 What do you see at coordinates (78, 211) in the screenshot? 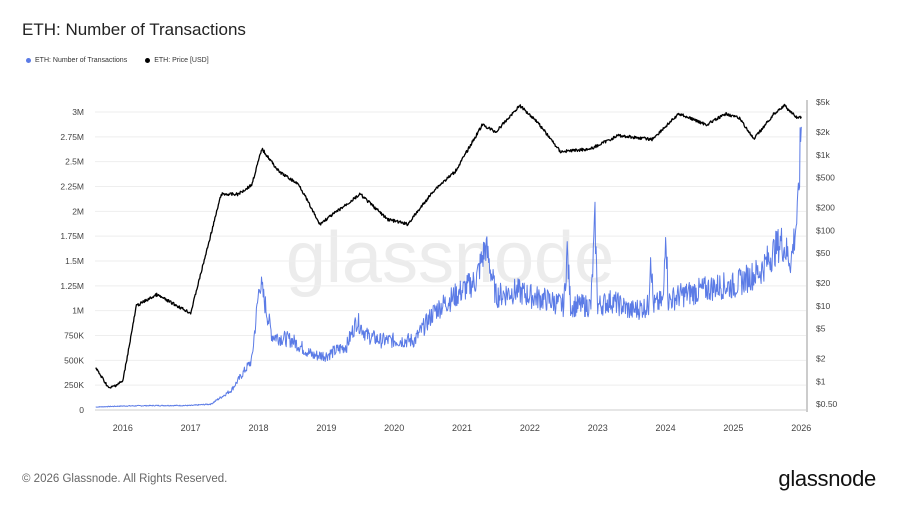
I see `y-left-tick-label: 2M` at bounding box center [78, 211].